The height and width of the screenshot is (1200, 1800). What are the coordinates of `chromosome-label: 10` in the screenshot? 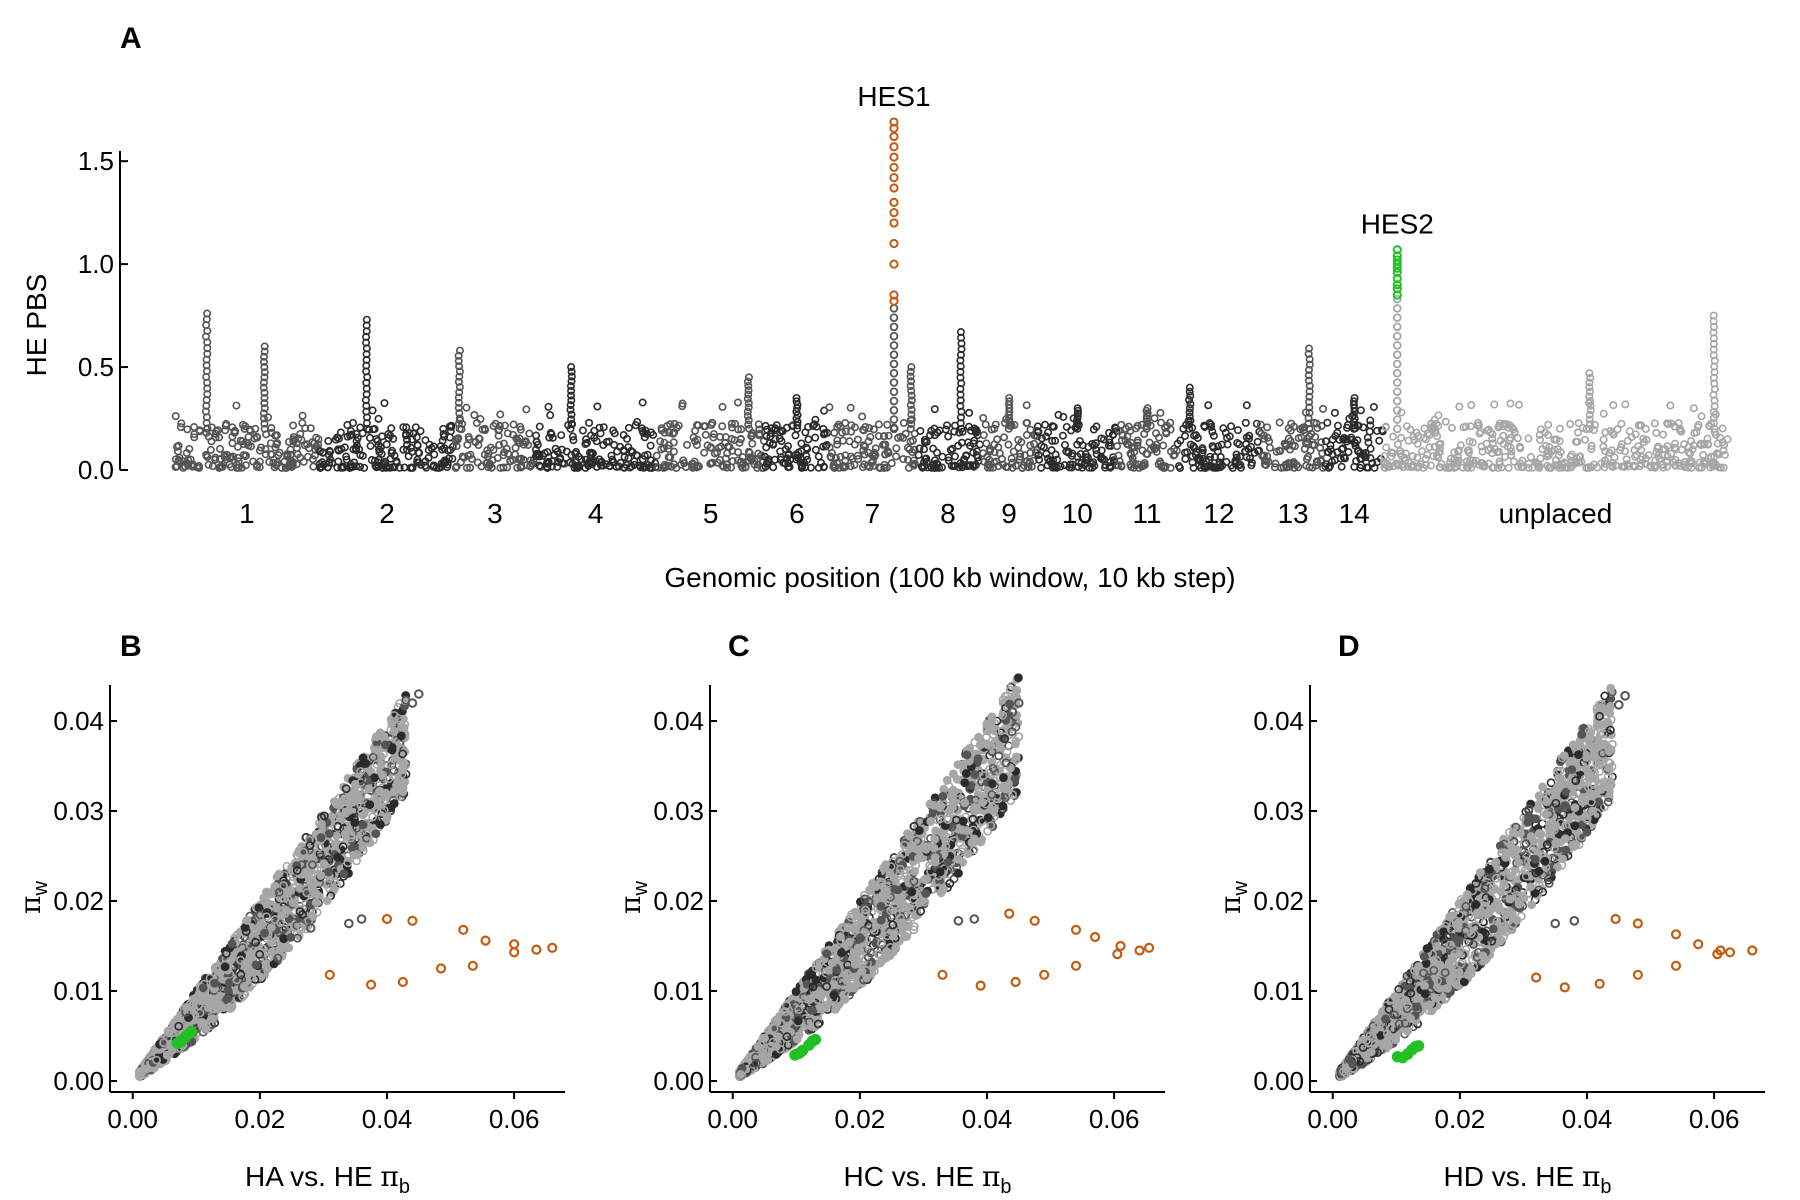 It's located at (1077, 513).